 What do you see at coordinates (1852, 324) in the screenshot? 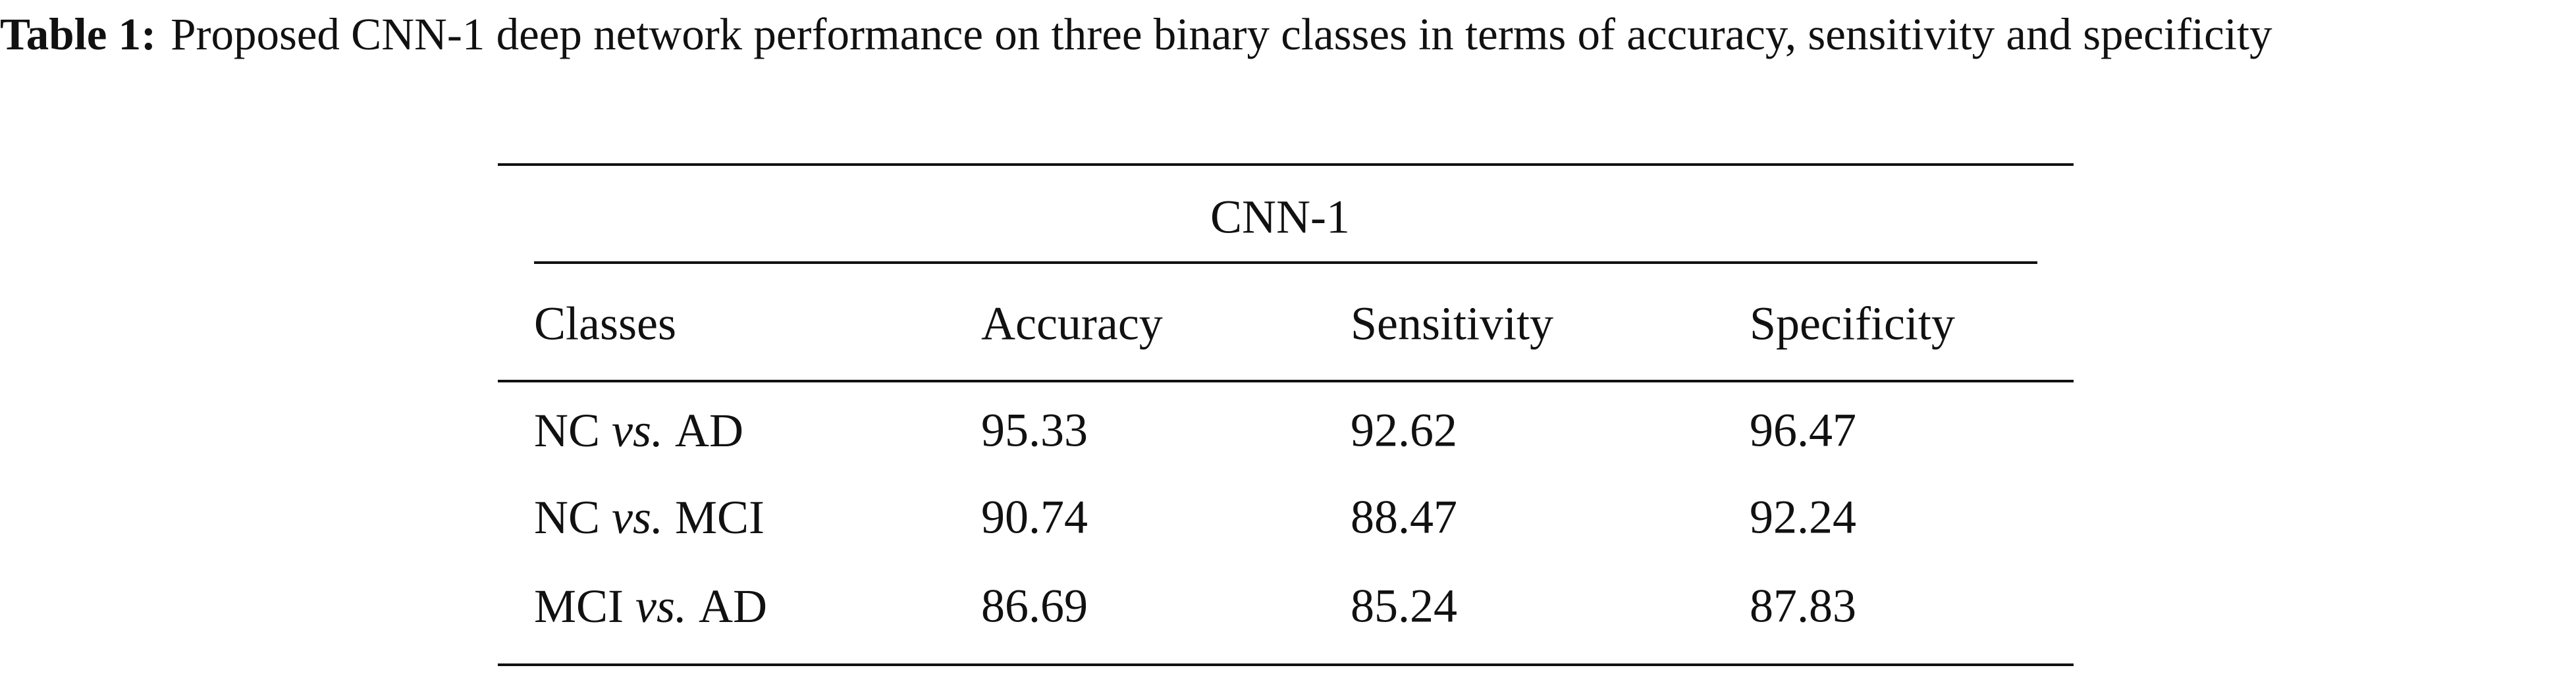
I see `column-header: Specificity` at bounding box center [1852, 324].